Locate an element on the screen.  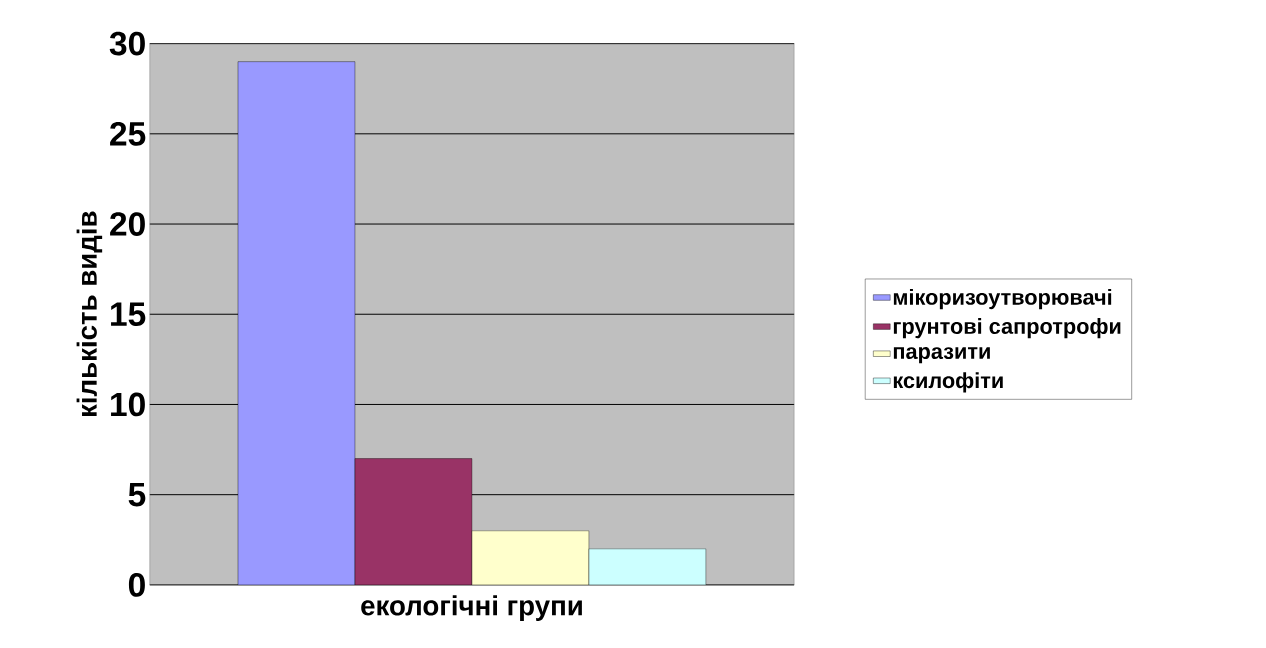
legend-label: грунтові сапротрофи is located at coordinates (1007, 328).